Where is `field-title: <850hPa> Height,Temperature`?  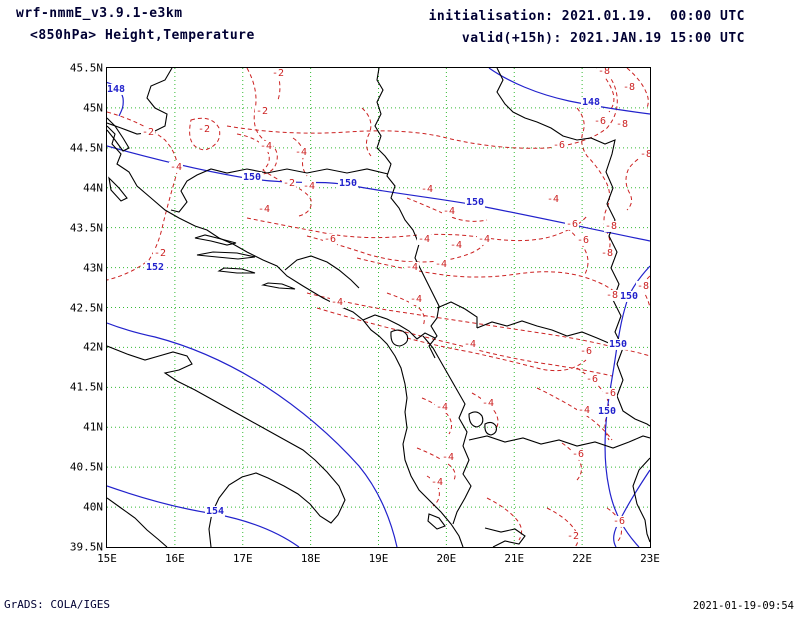
field-title: <850hPa> Height,Temperature is located at coordinates (142, 35).